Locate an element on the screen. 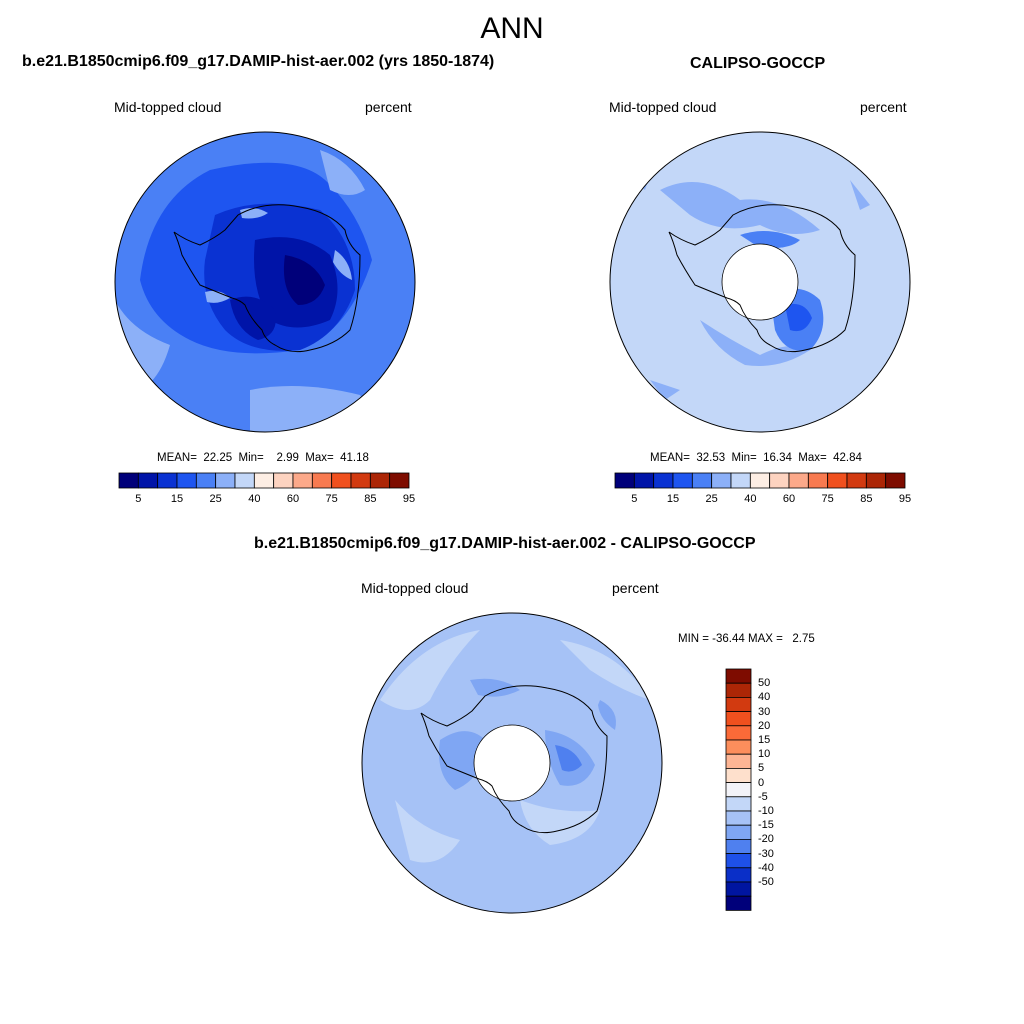 This screenshot has width=1024, height=1024. panel1-map-border is located at coordinates (265, 282).